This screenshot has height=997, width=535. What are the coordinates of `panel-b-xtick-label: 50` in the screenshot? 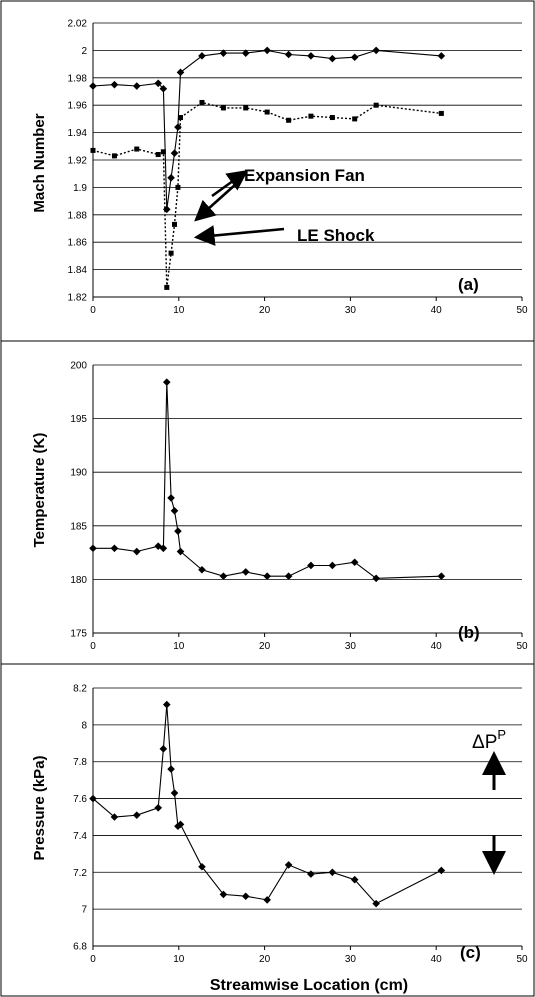 It's located at (522, 646).